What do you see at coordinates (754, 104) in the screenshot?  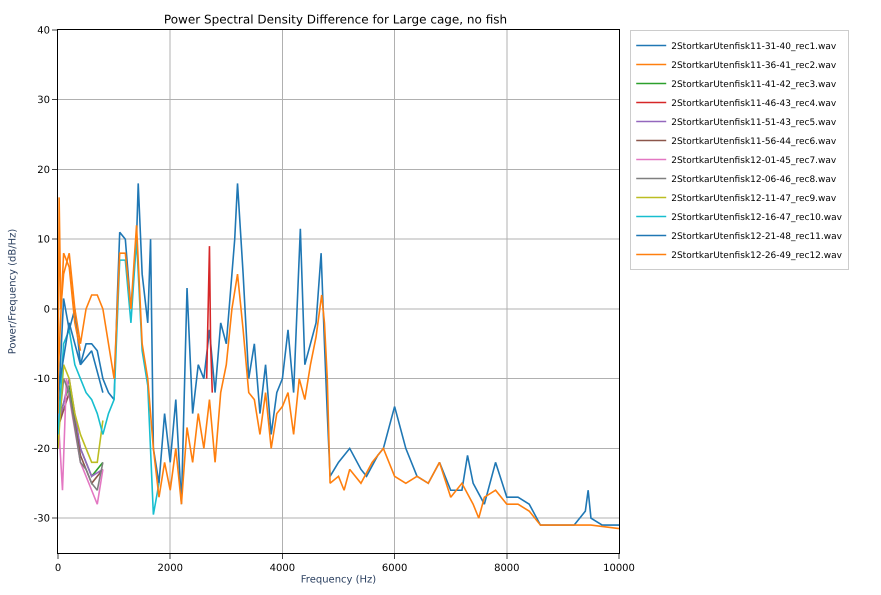 I see `legend-label: 2StortkarUtenfisk11-46-43_rec4.wav` at bounding box center [754, 104].